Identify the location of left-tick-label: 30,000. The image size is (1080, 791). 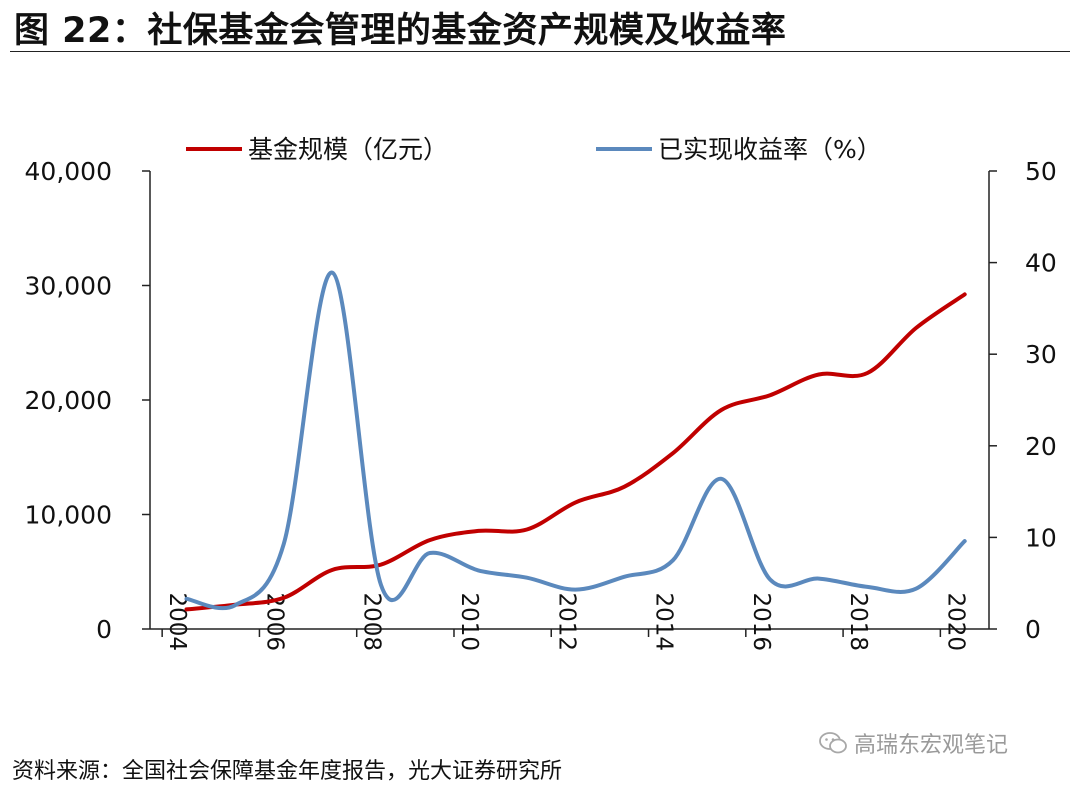
(68, 286).